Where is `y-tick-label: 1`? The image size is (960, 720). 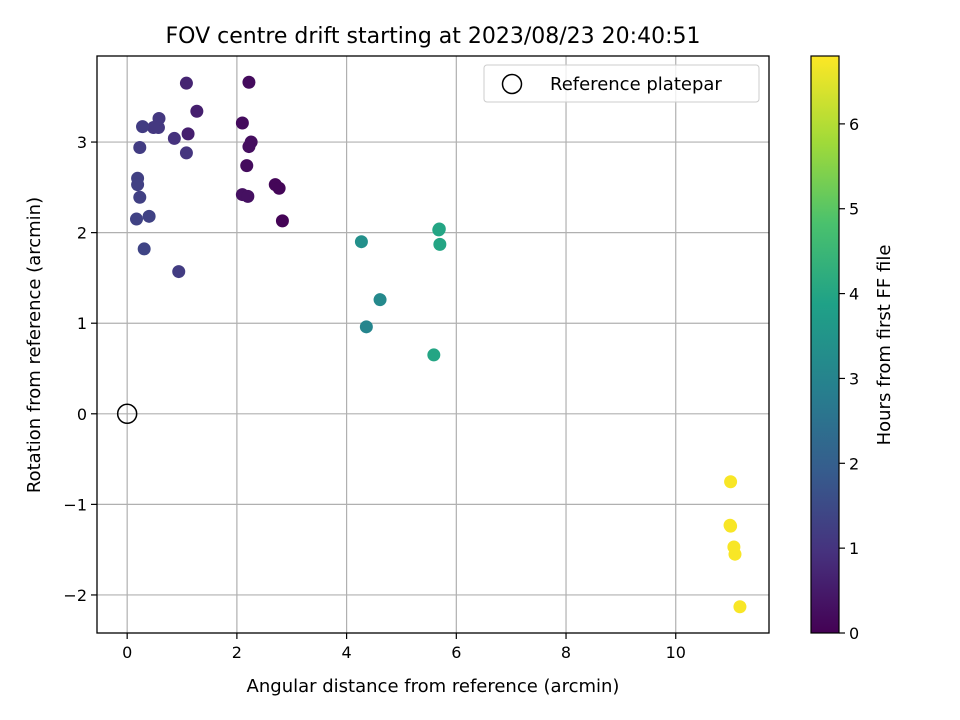 y-tick-label: 1 is located at coordinates (82, 323).